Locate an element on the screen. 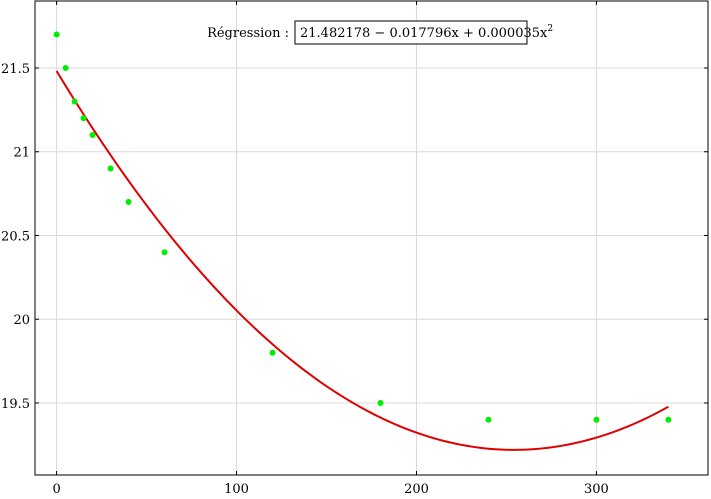  regression-equation: 21.482178 − 0.017796x + 0.000035x2 is located at coordinates (426, 32).